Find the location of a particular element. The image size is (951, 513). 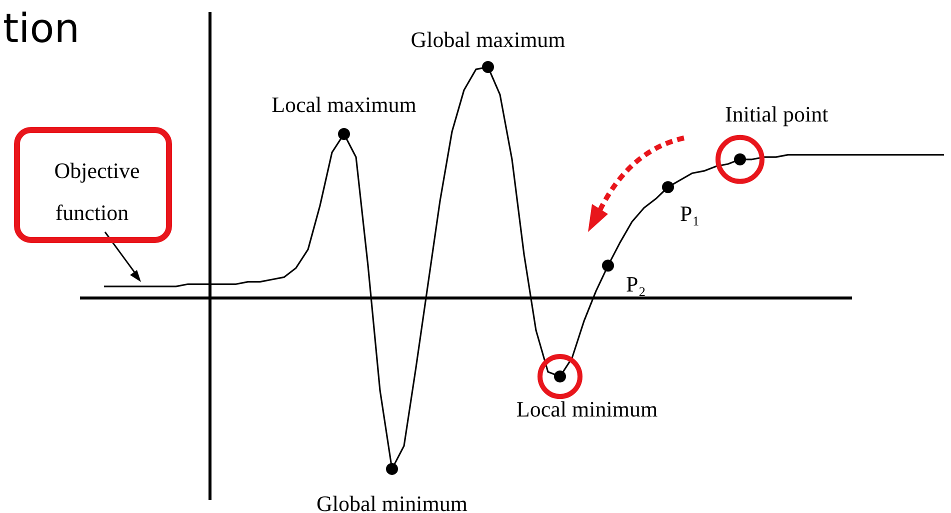

text: Global maximum is located at coordinates (488, 39).